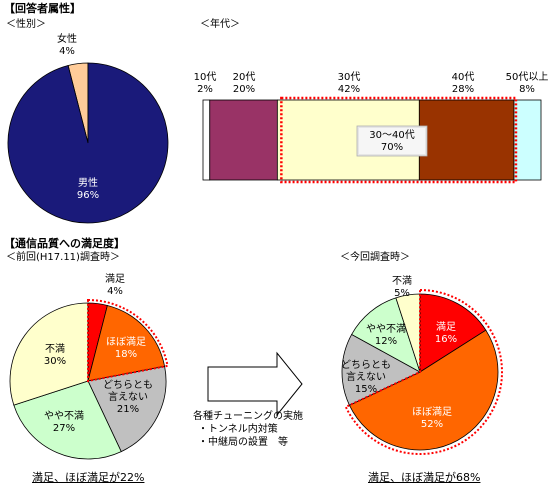  I want to click on current-label-dissatisfied: 不満 5%, so click(402, 287).